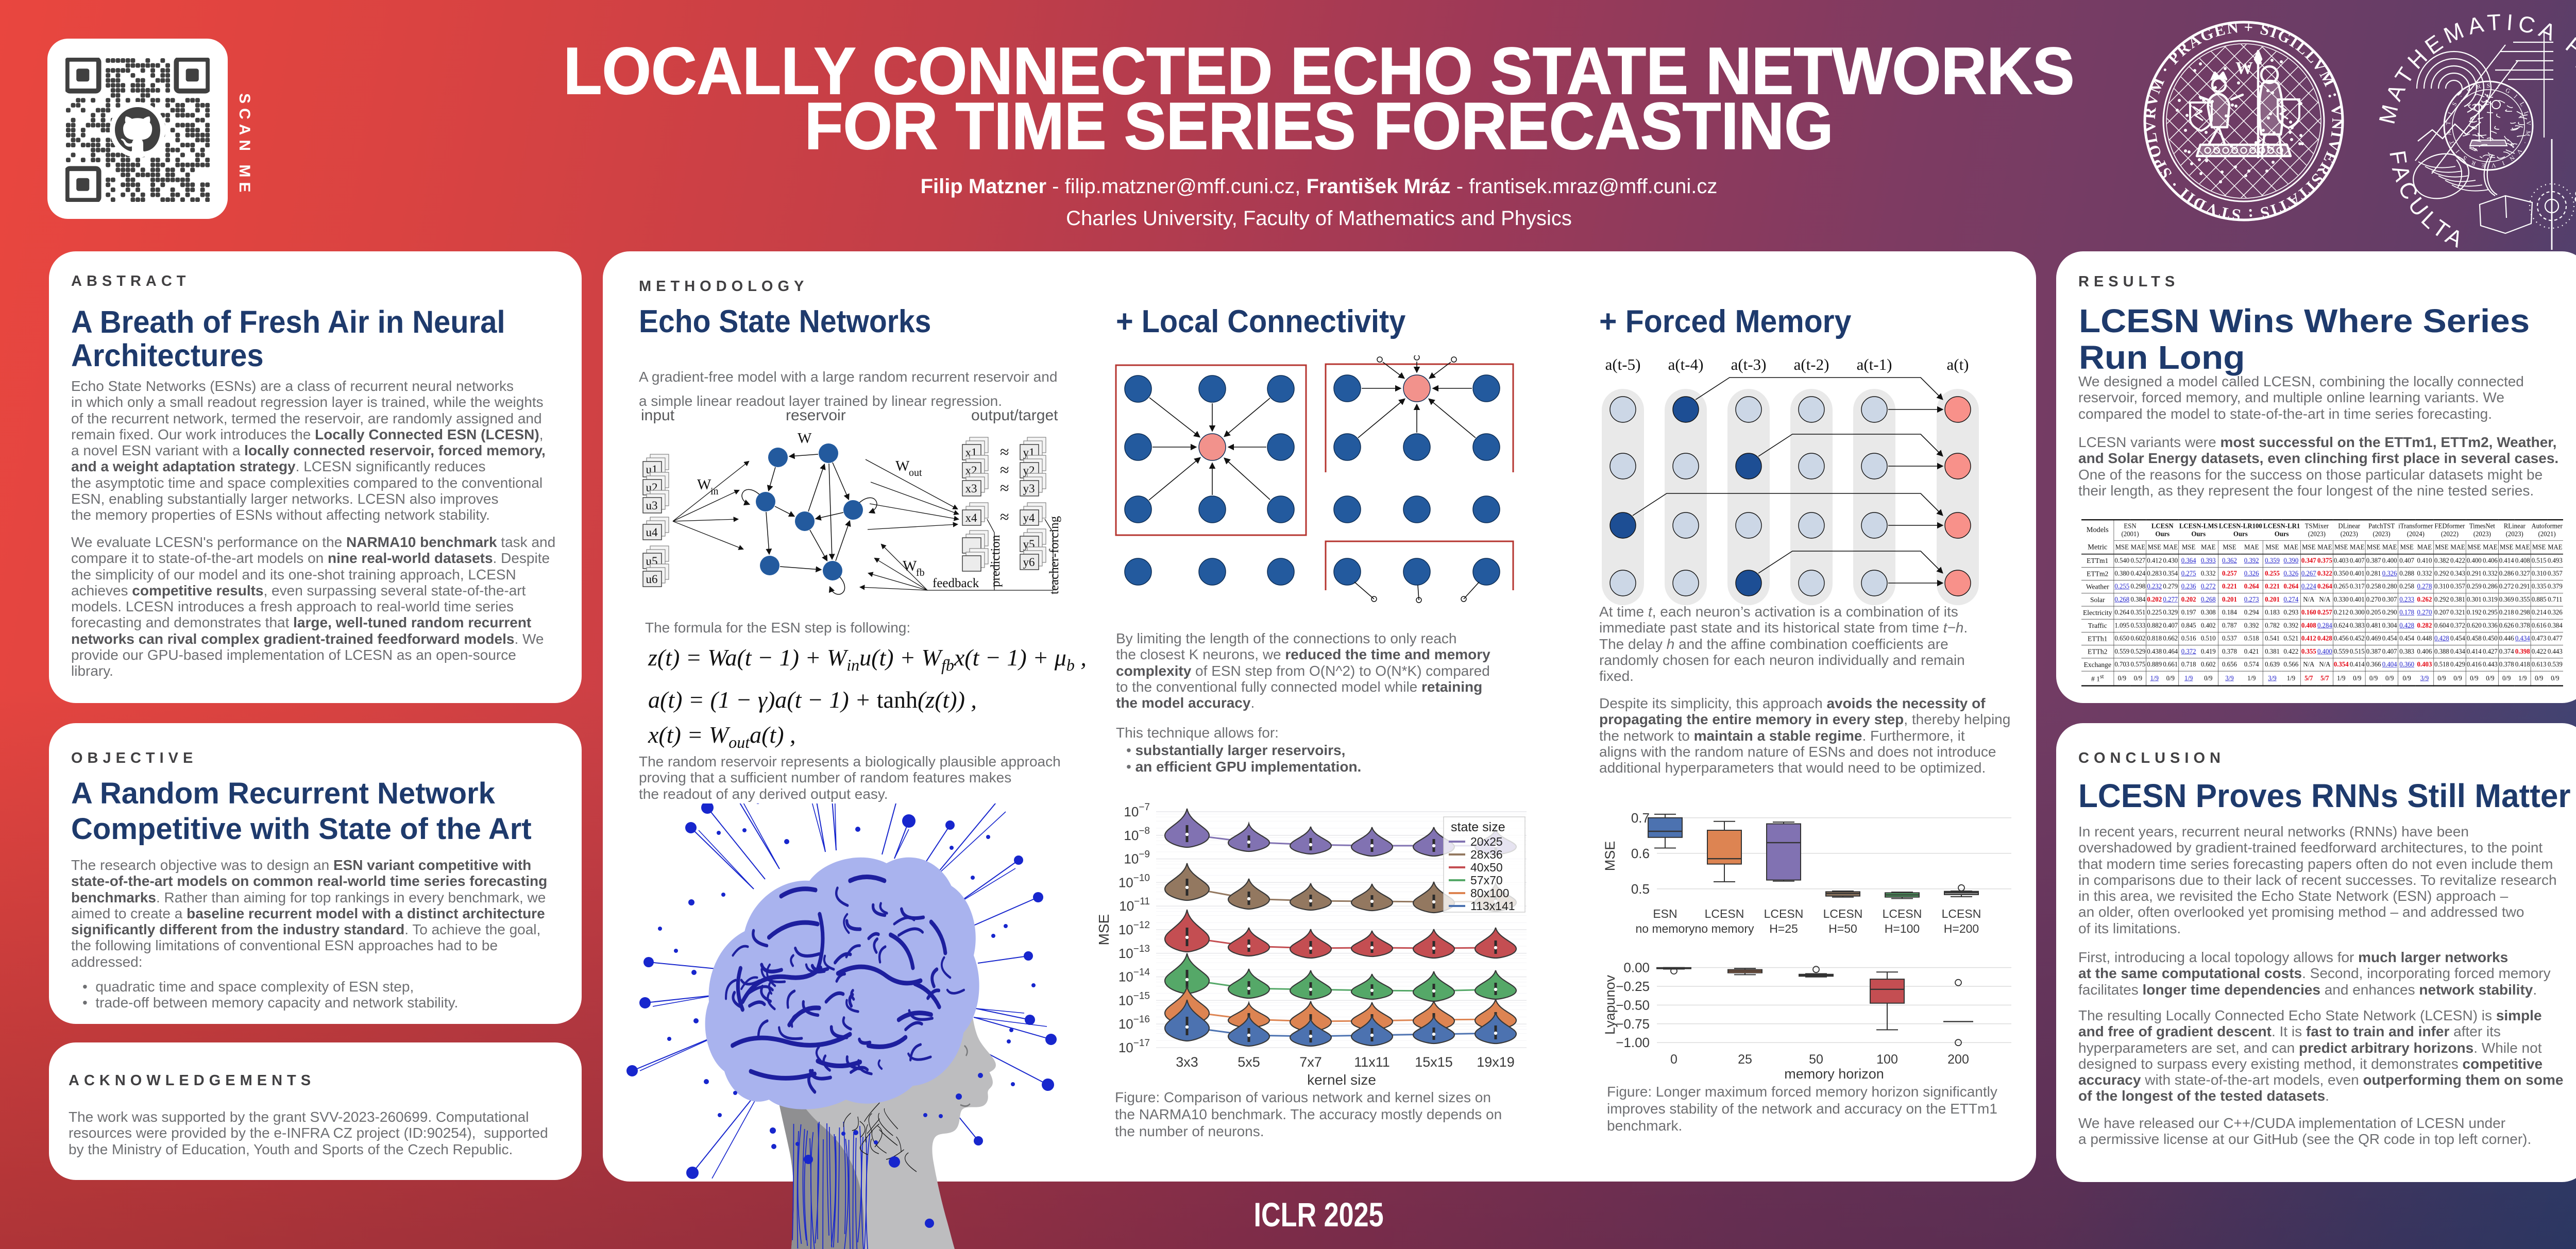 The height and width of the screenshot is (1249, 2576). Describe the element at coordinates (1372, 1062) in the screenshot. I see `svg-text: 11x11` at that location.